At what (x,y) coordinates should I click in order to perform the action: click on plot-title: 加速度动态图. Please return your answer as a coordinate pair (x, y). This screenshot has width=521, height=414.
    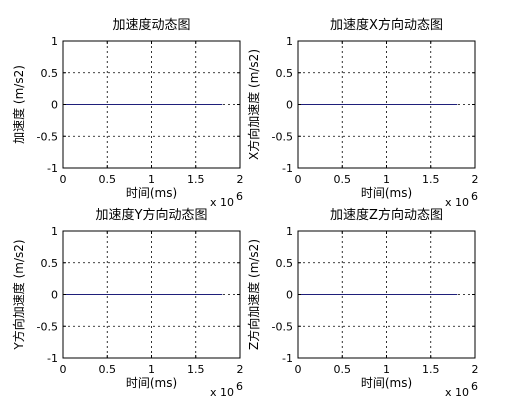
    Looking at the image, I should click on (151, 25).